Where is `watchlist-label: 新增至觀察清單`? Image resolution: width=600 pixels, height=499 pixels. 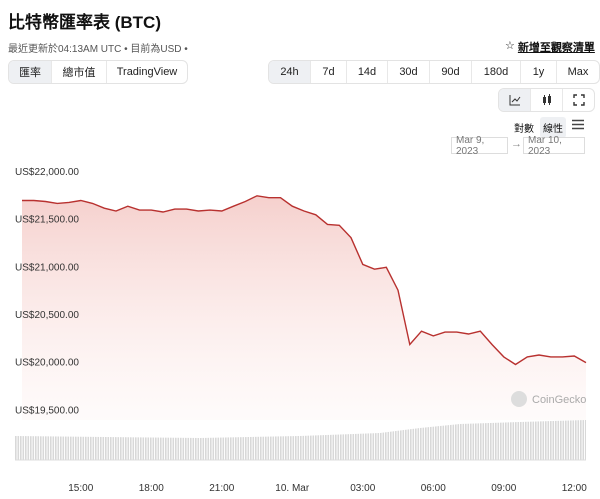 watchlist-label: 新增至觀察清單 is located at coordinates (556, 48).